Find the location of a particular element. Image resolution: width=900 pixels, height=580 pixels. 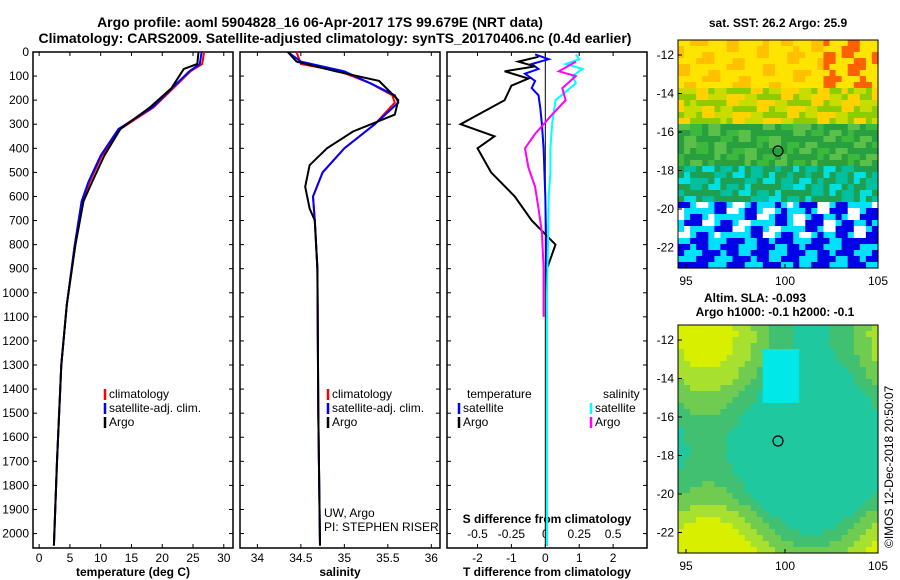

y-tick-label: 1000 is located at coordinates (15, 293).